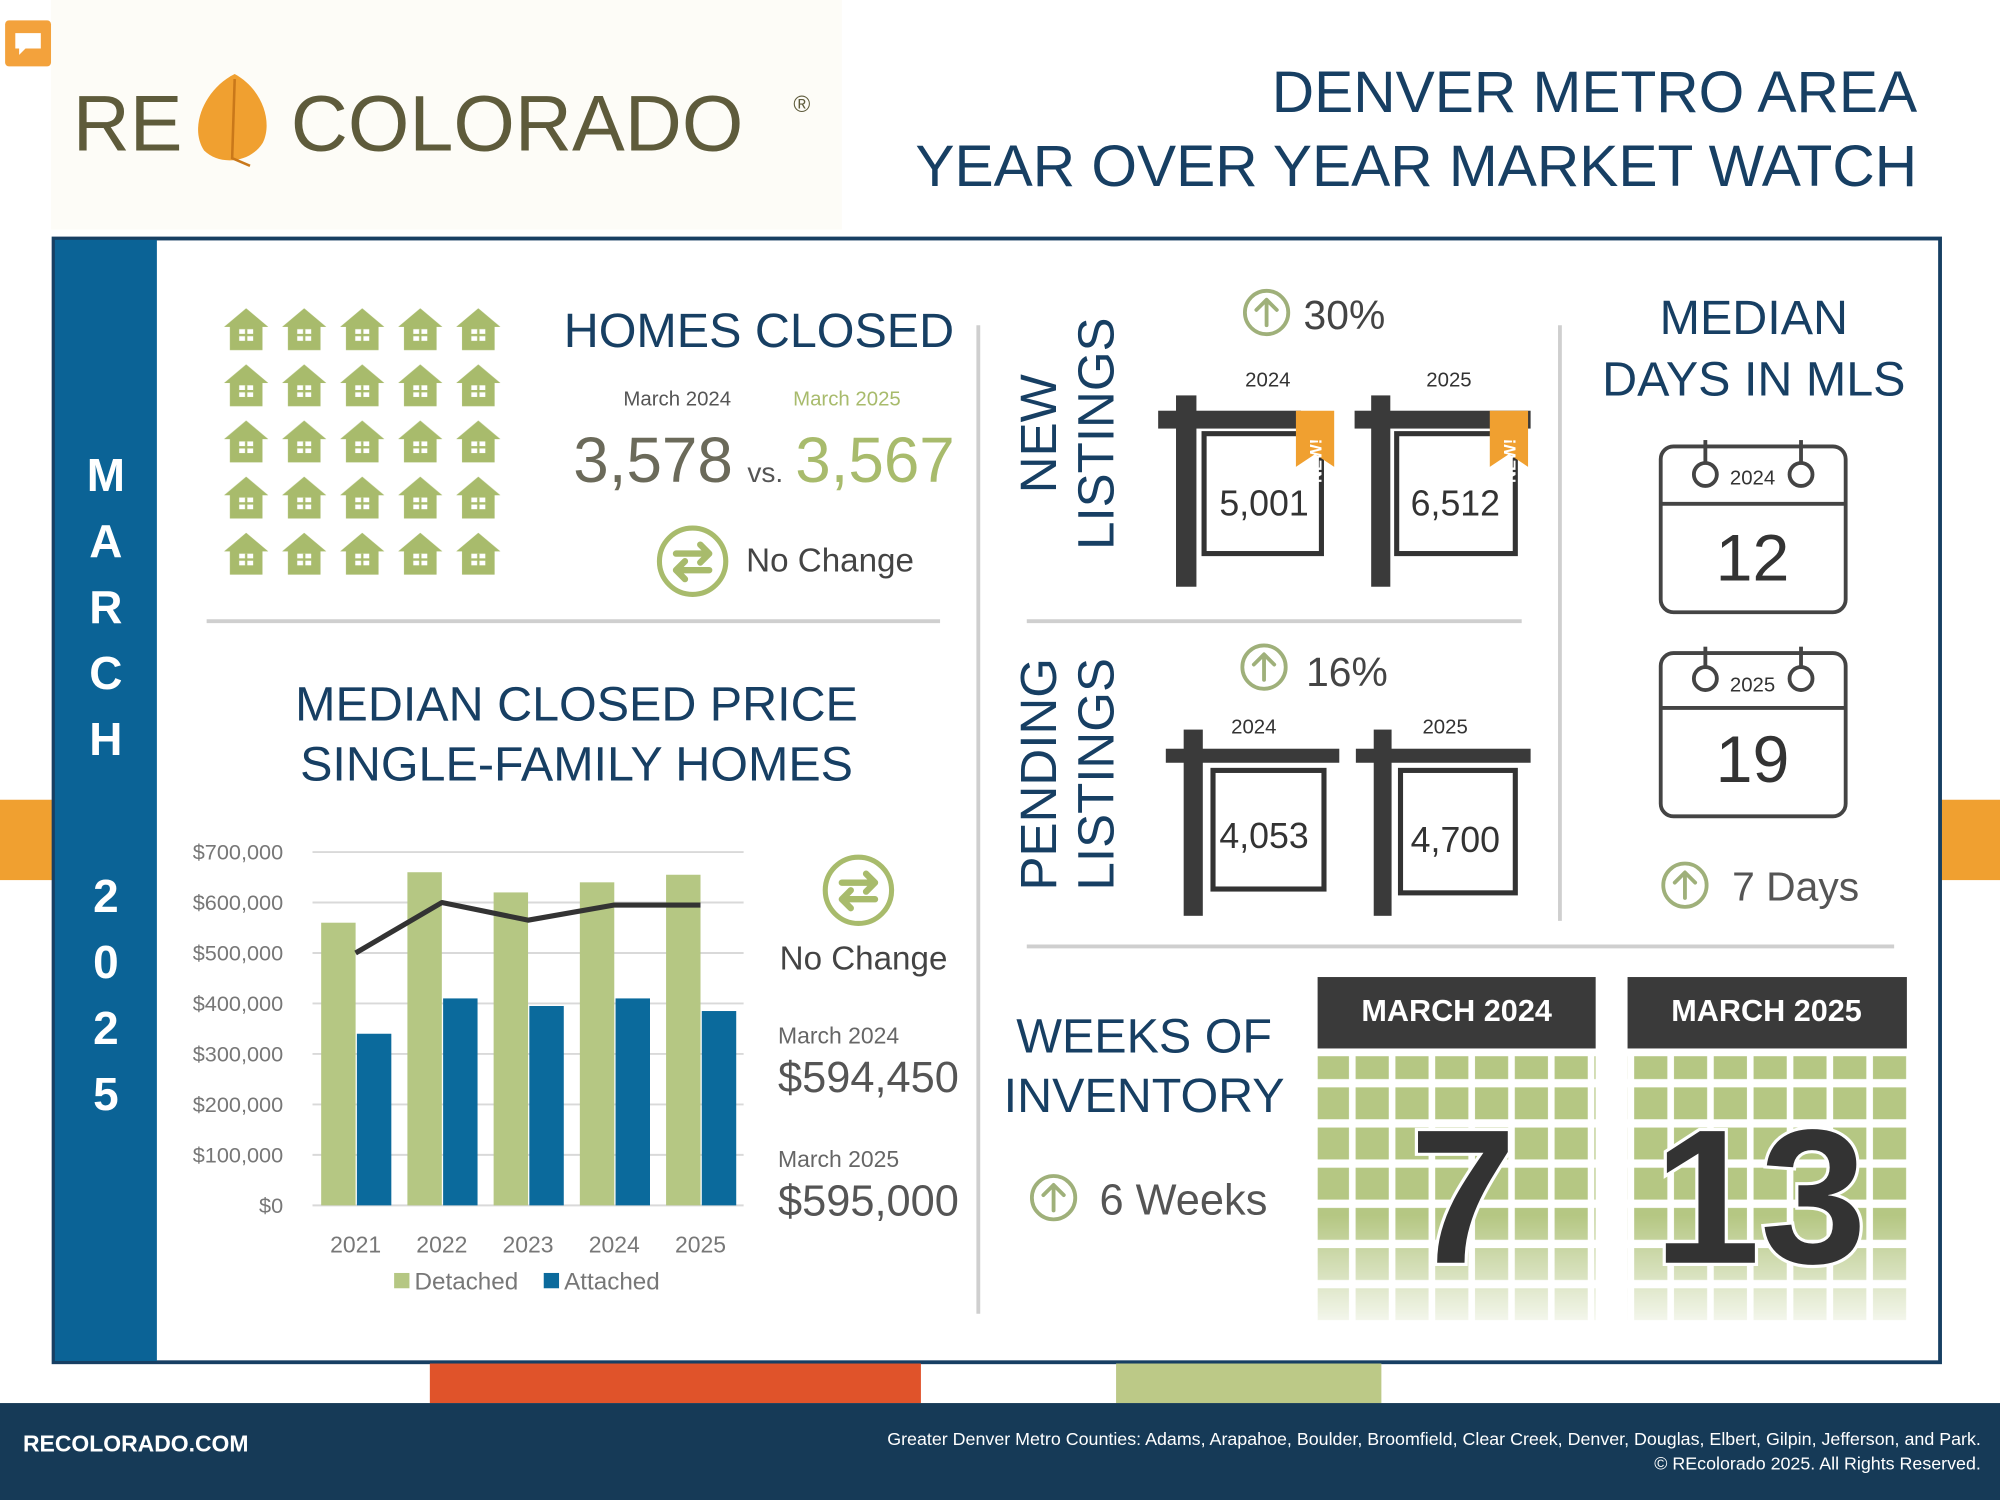 This screenshot has height=1500, width=2000. Describe the element at coordinates (868, 1078) in the screenshot. I see `stat-value: $594,450` at that location.